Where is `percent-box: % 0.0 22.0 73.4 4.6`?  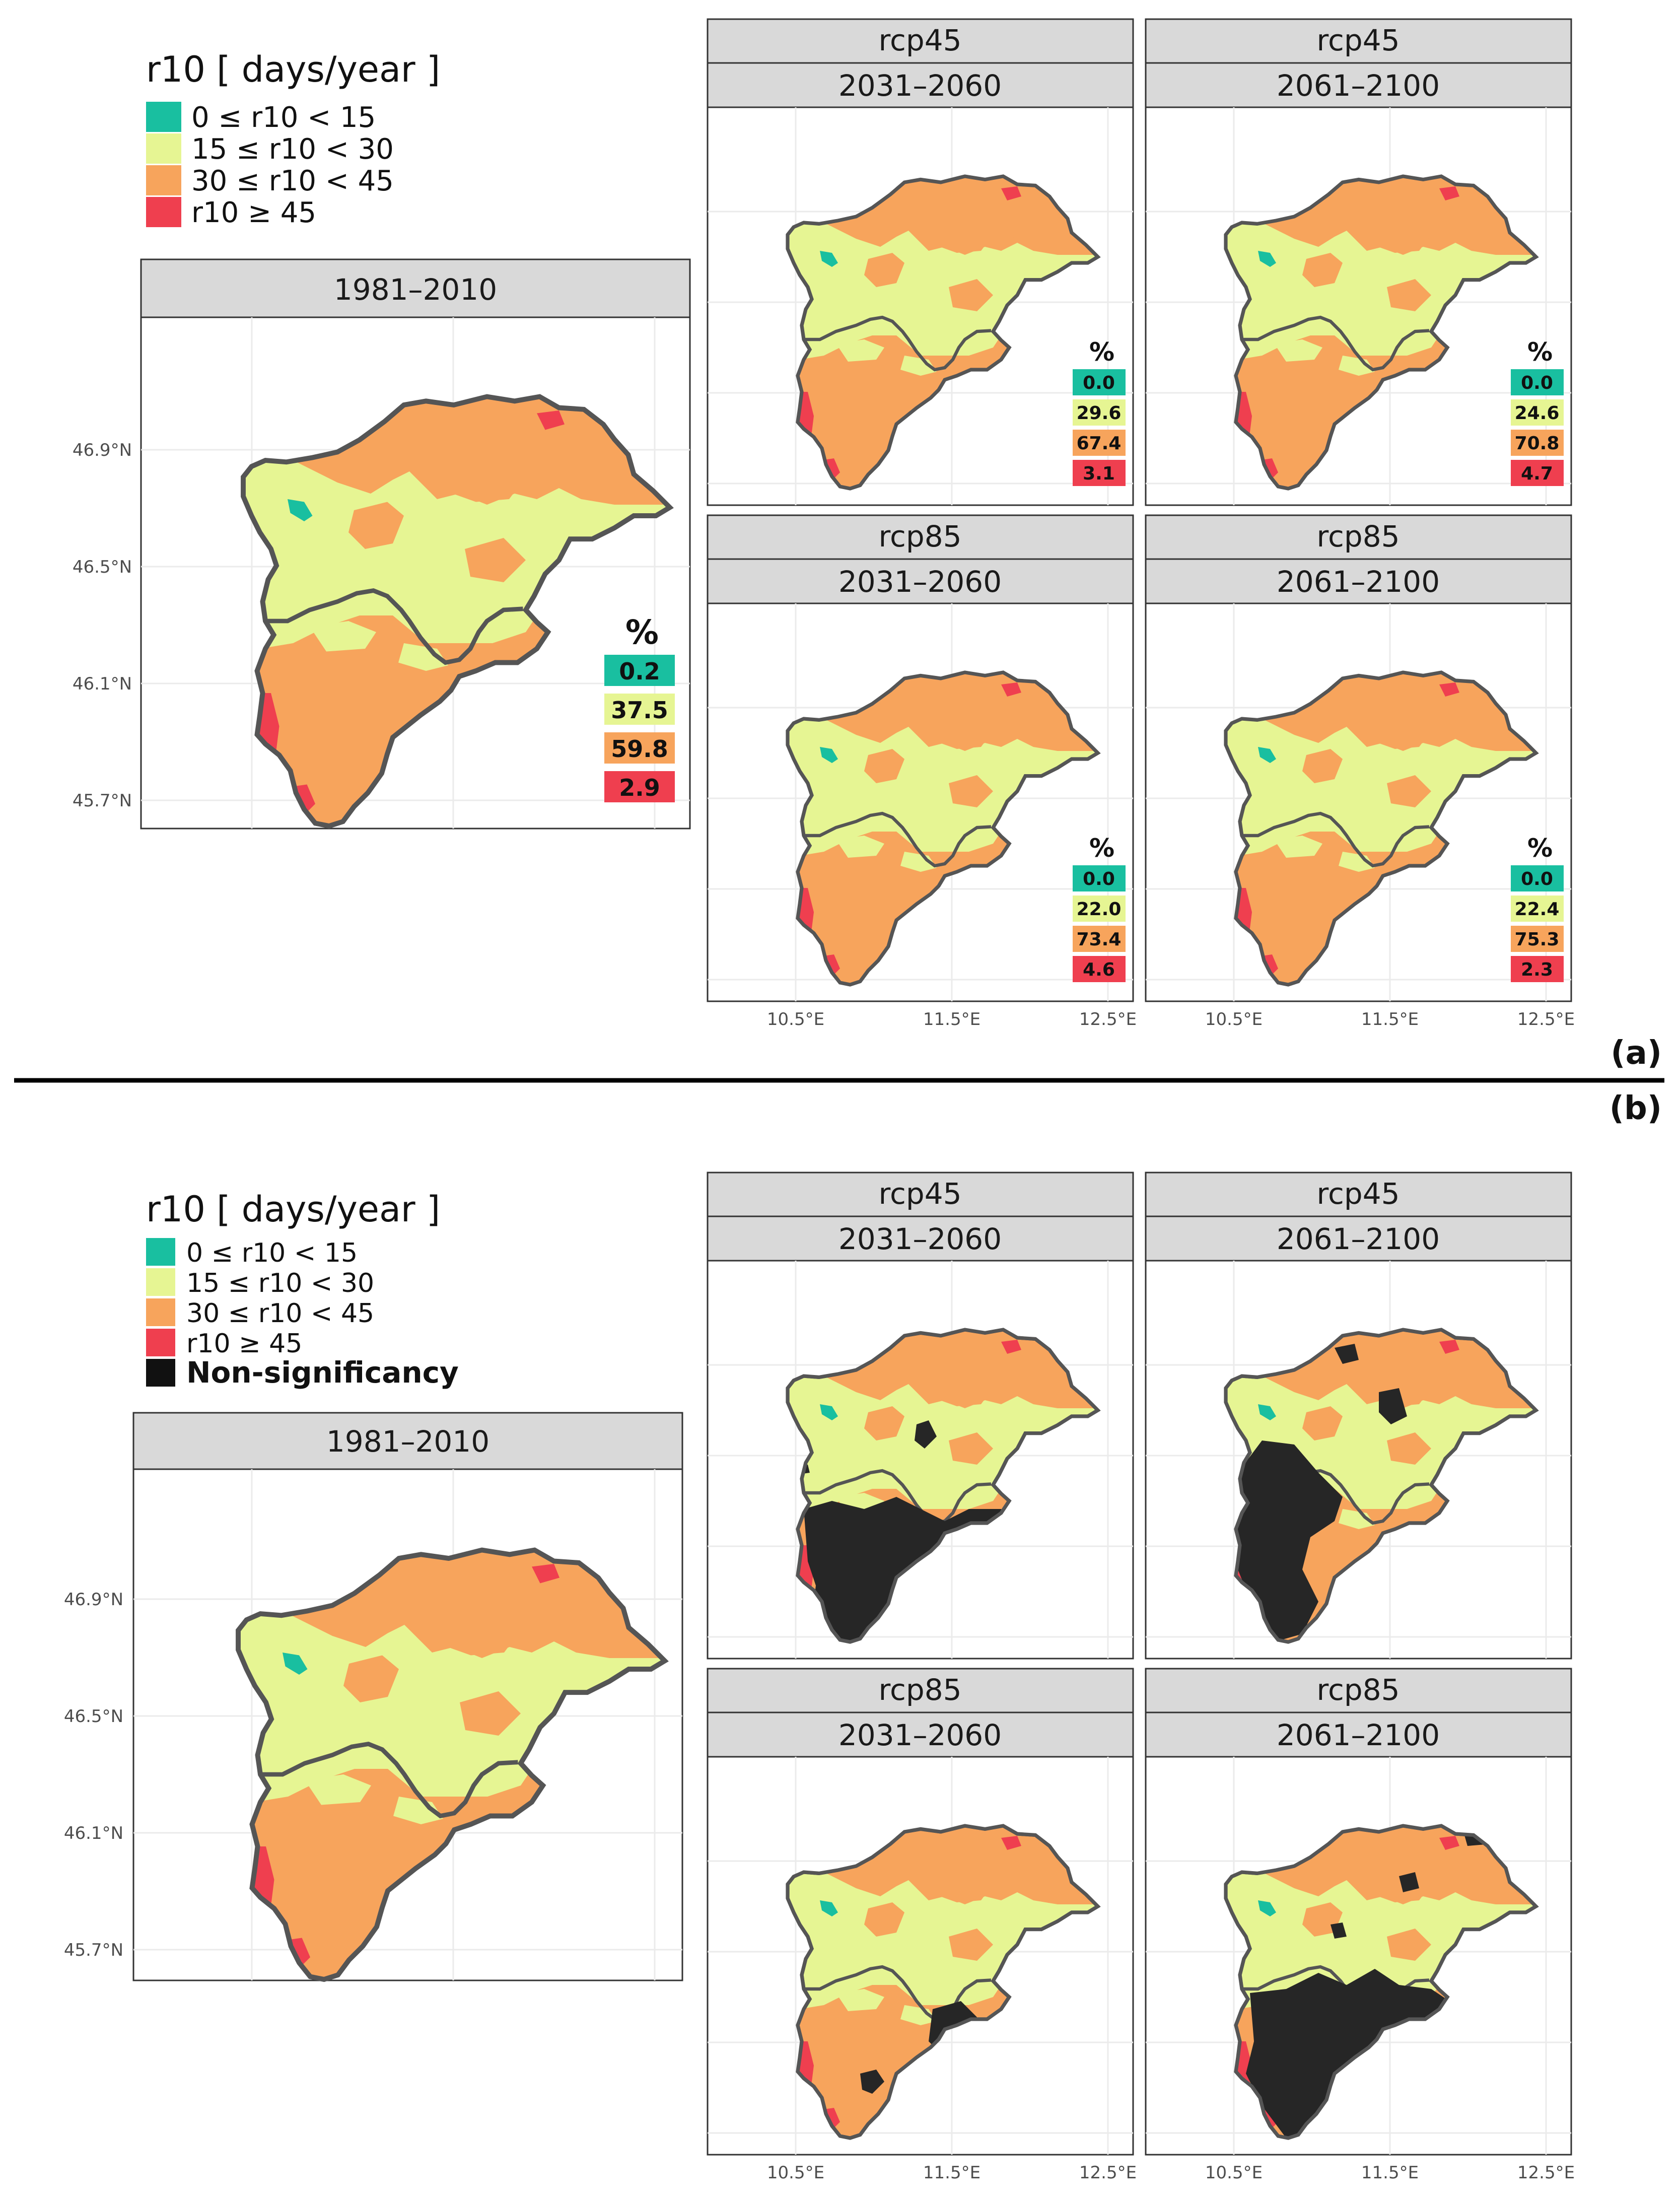 percent-box: % 0.0 22.0 73.4 4.6 is located at coordinates (1099, 908).